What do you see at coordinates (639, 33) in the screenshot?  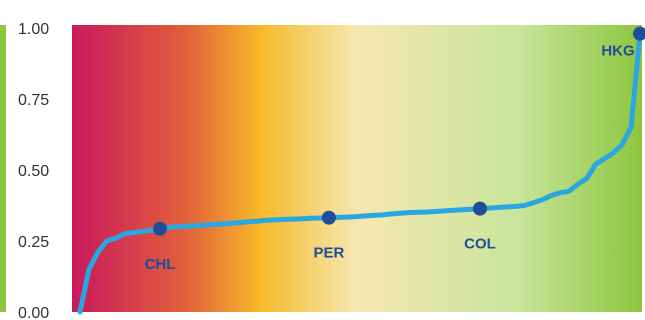 I see `marker-hkg` at bounding box center [639, 33].